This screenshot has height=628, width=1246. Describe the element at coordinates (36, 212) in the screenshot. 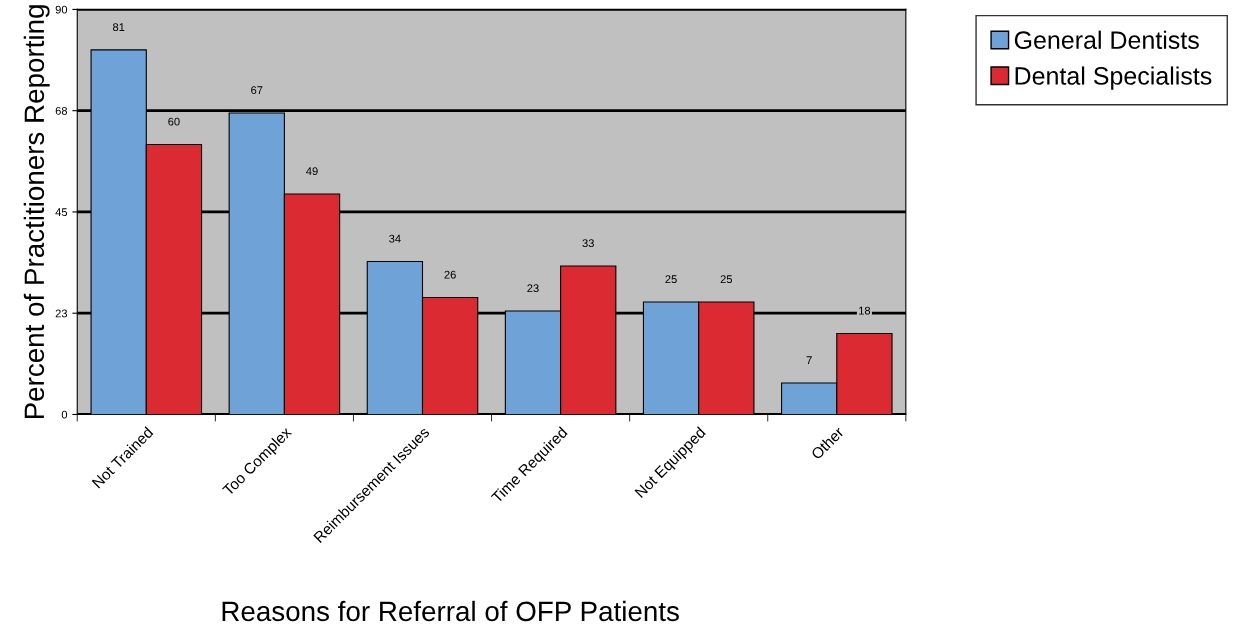

I see `y-axis-title: Percent of Practitioners Reporting` at that location.